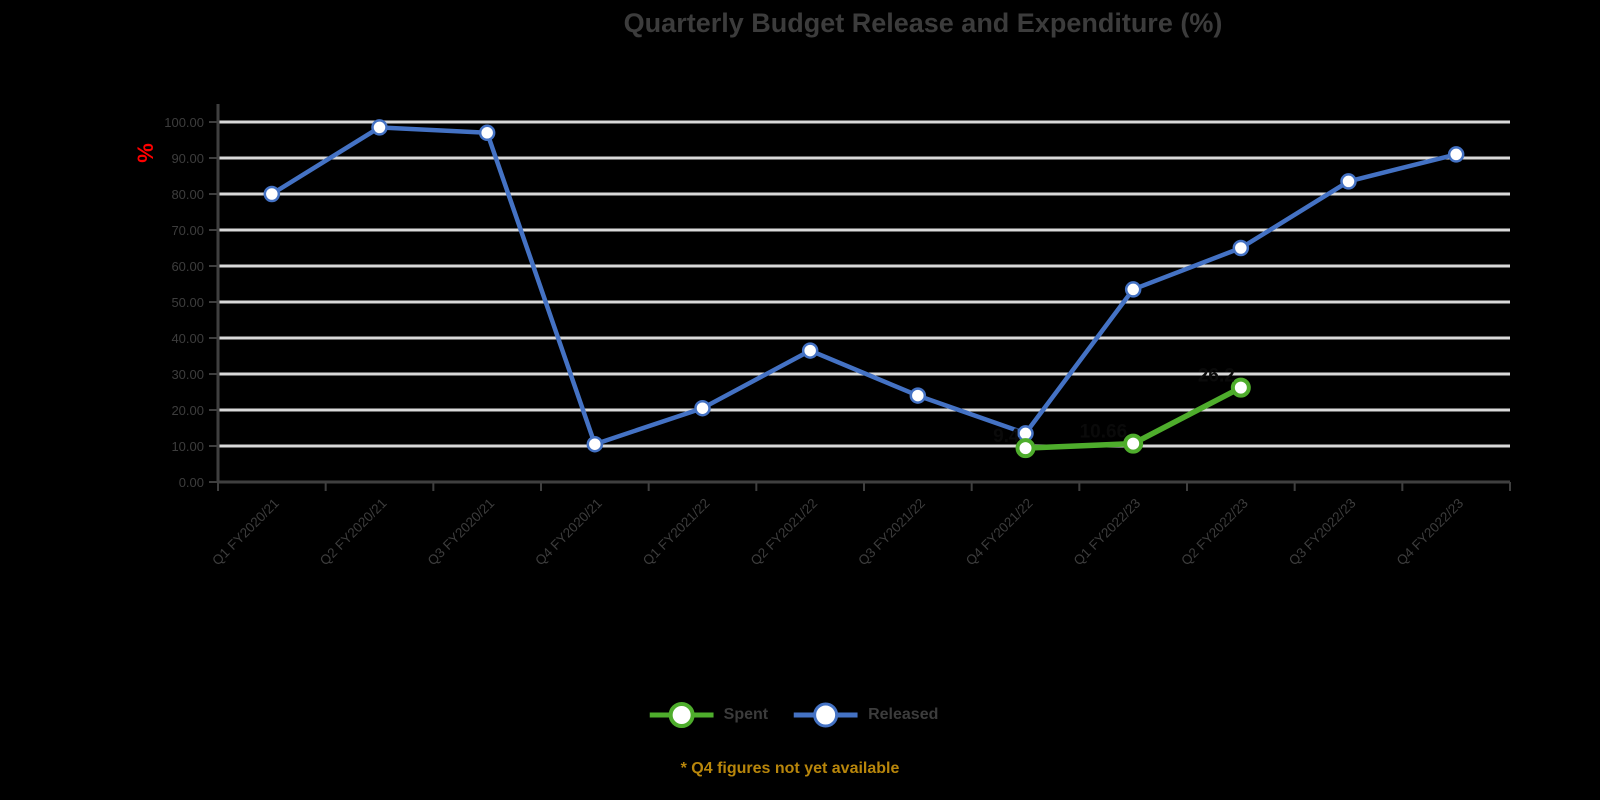 This screenshot has height=800, width=1600. I want to click on data-point-label: 26.2, so click(1216, 376).